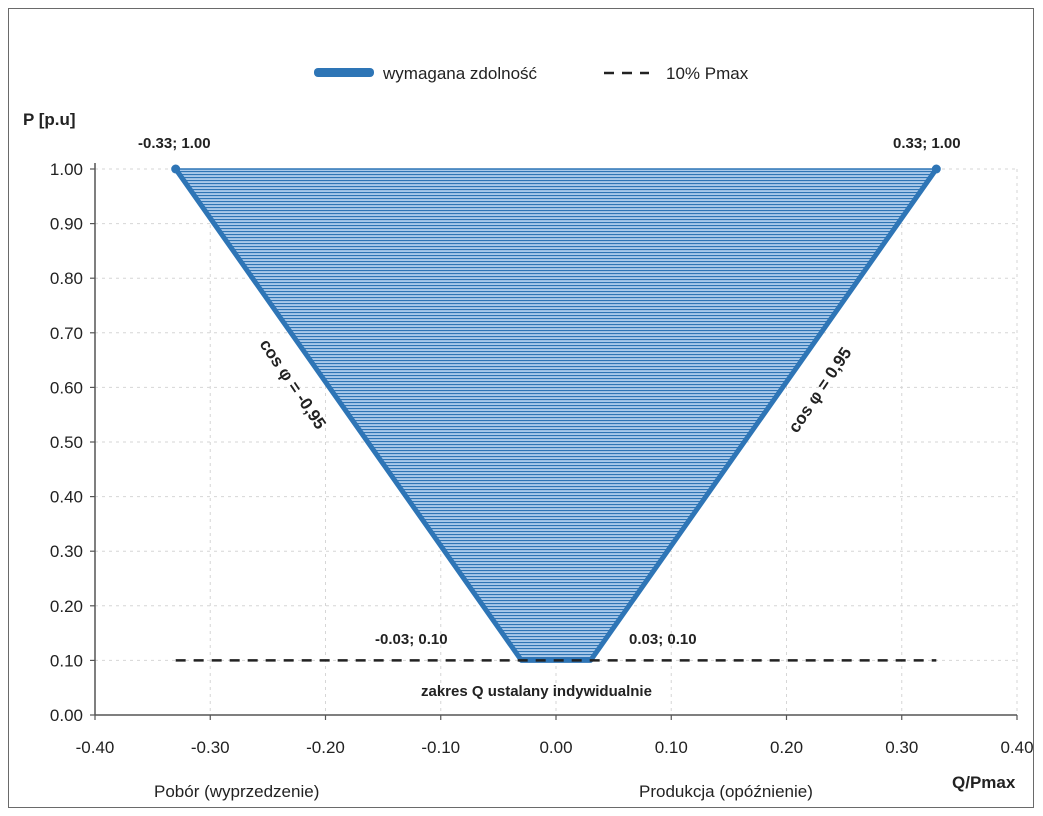 This screenshot has width=1043, height=816. I want to click on x-tick-label: -0.20, so click(325, 747).